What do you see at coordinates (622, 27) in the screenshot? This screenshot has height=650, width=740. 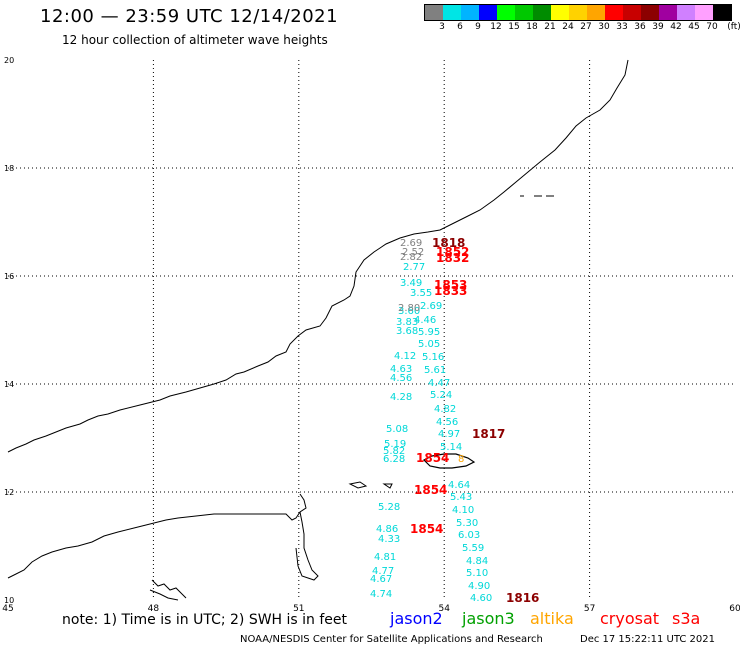 I see `color-scale-label: 33` at bounding box center [622, 27].